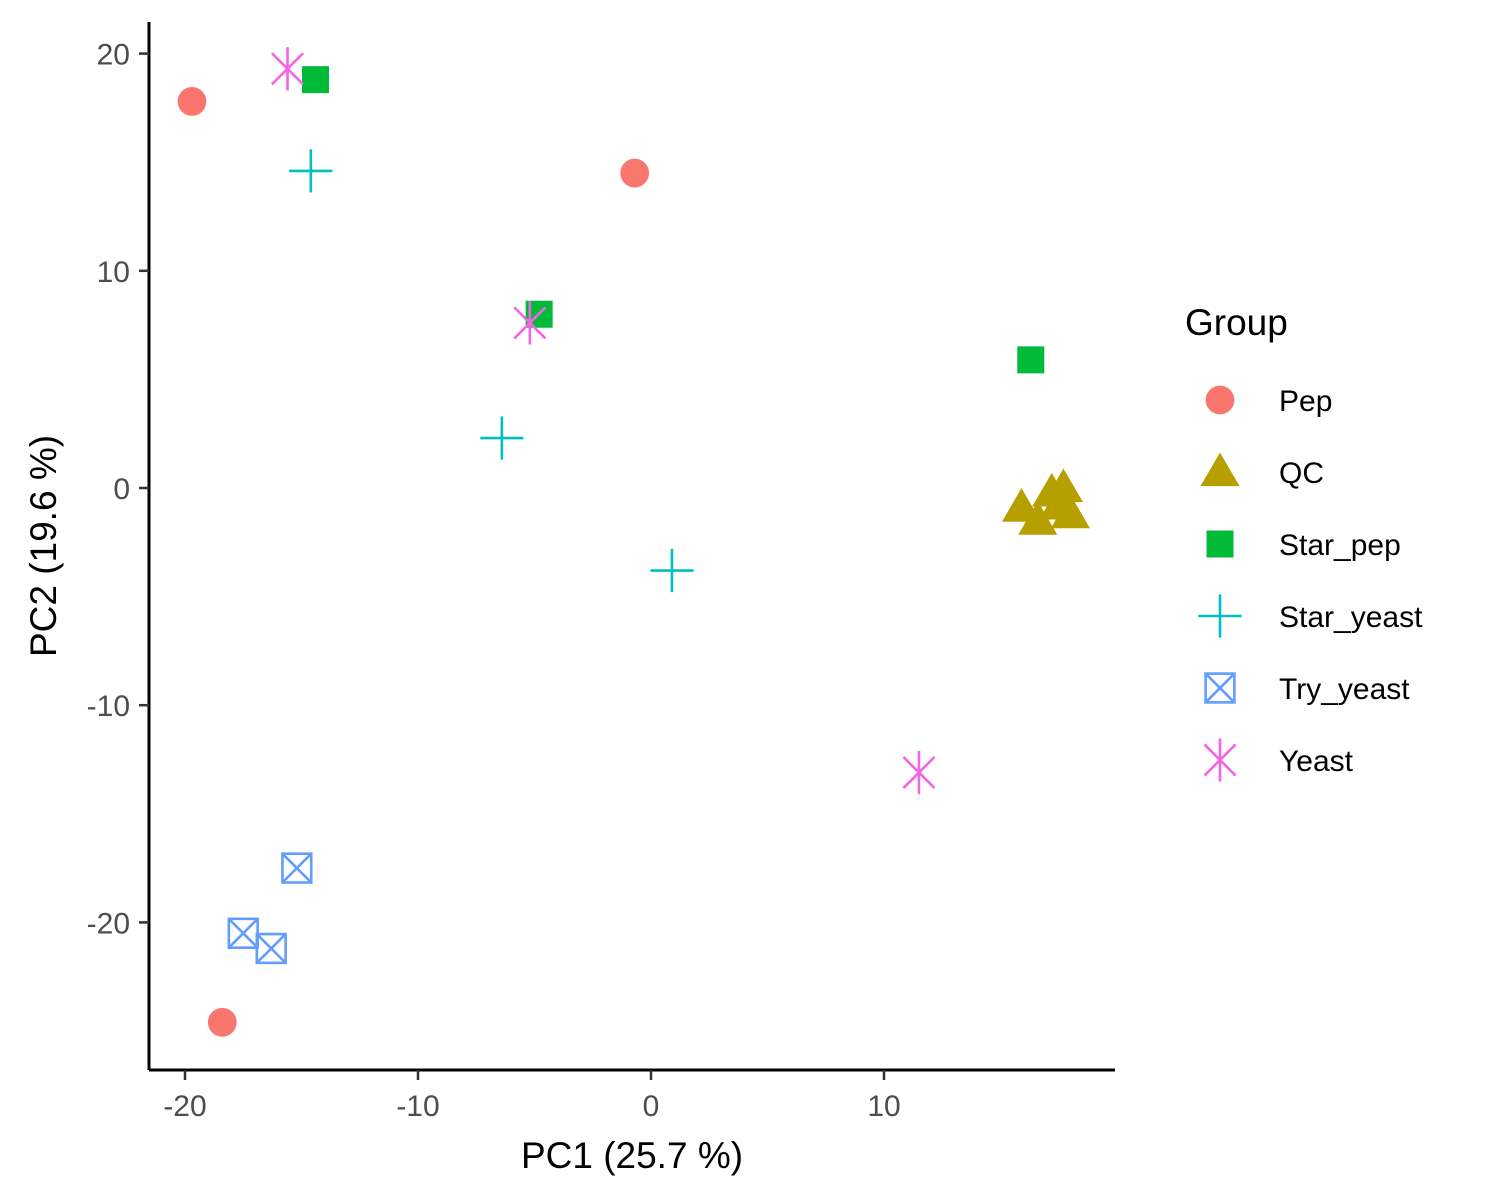 The image size is (1500, 1200). Describe the element at coordinates (108, 923) in the screenshot. I see `y-tick-label: -20` at that location.